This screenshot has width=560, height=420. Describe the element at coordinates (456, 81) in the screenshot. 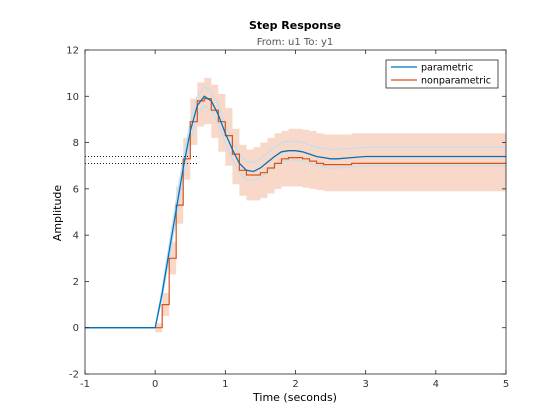

I see `legend-label-nonparametric: nonparametric` at that location.